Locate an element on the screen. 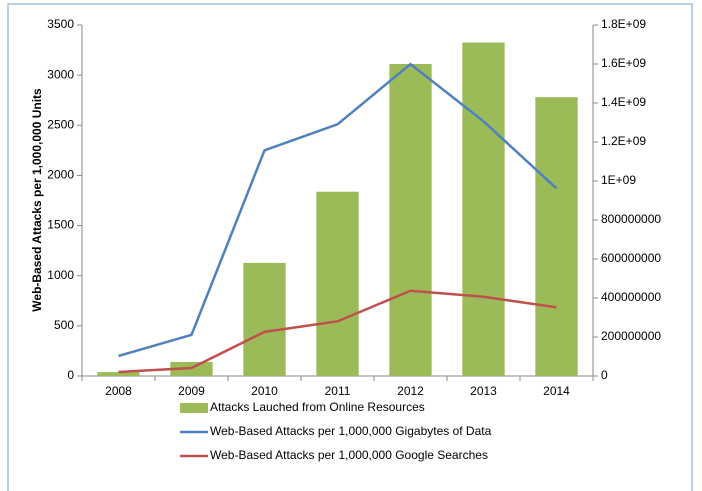 This screenshot has width=702, height=491. legend-label: Attacks Lauched from Online Resources is located at coordinates (317, 407).